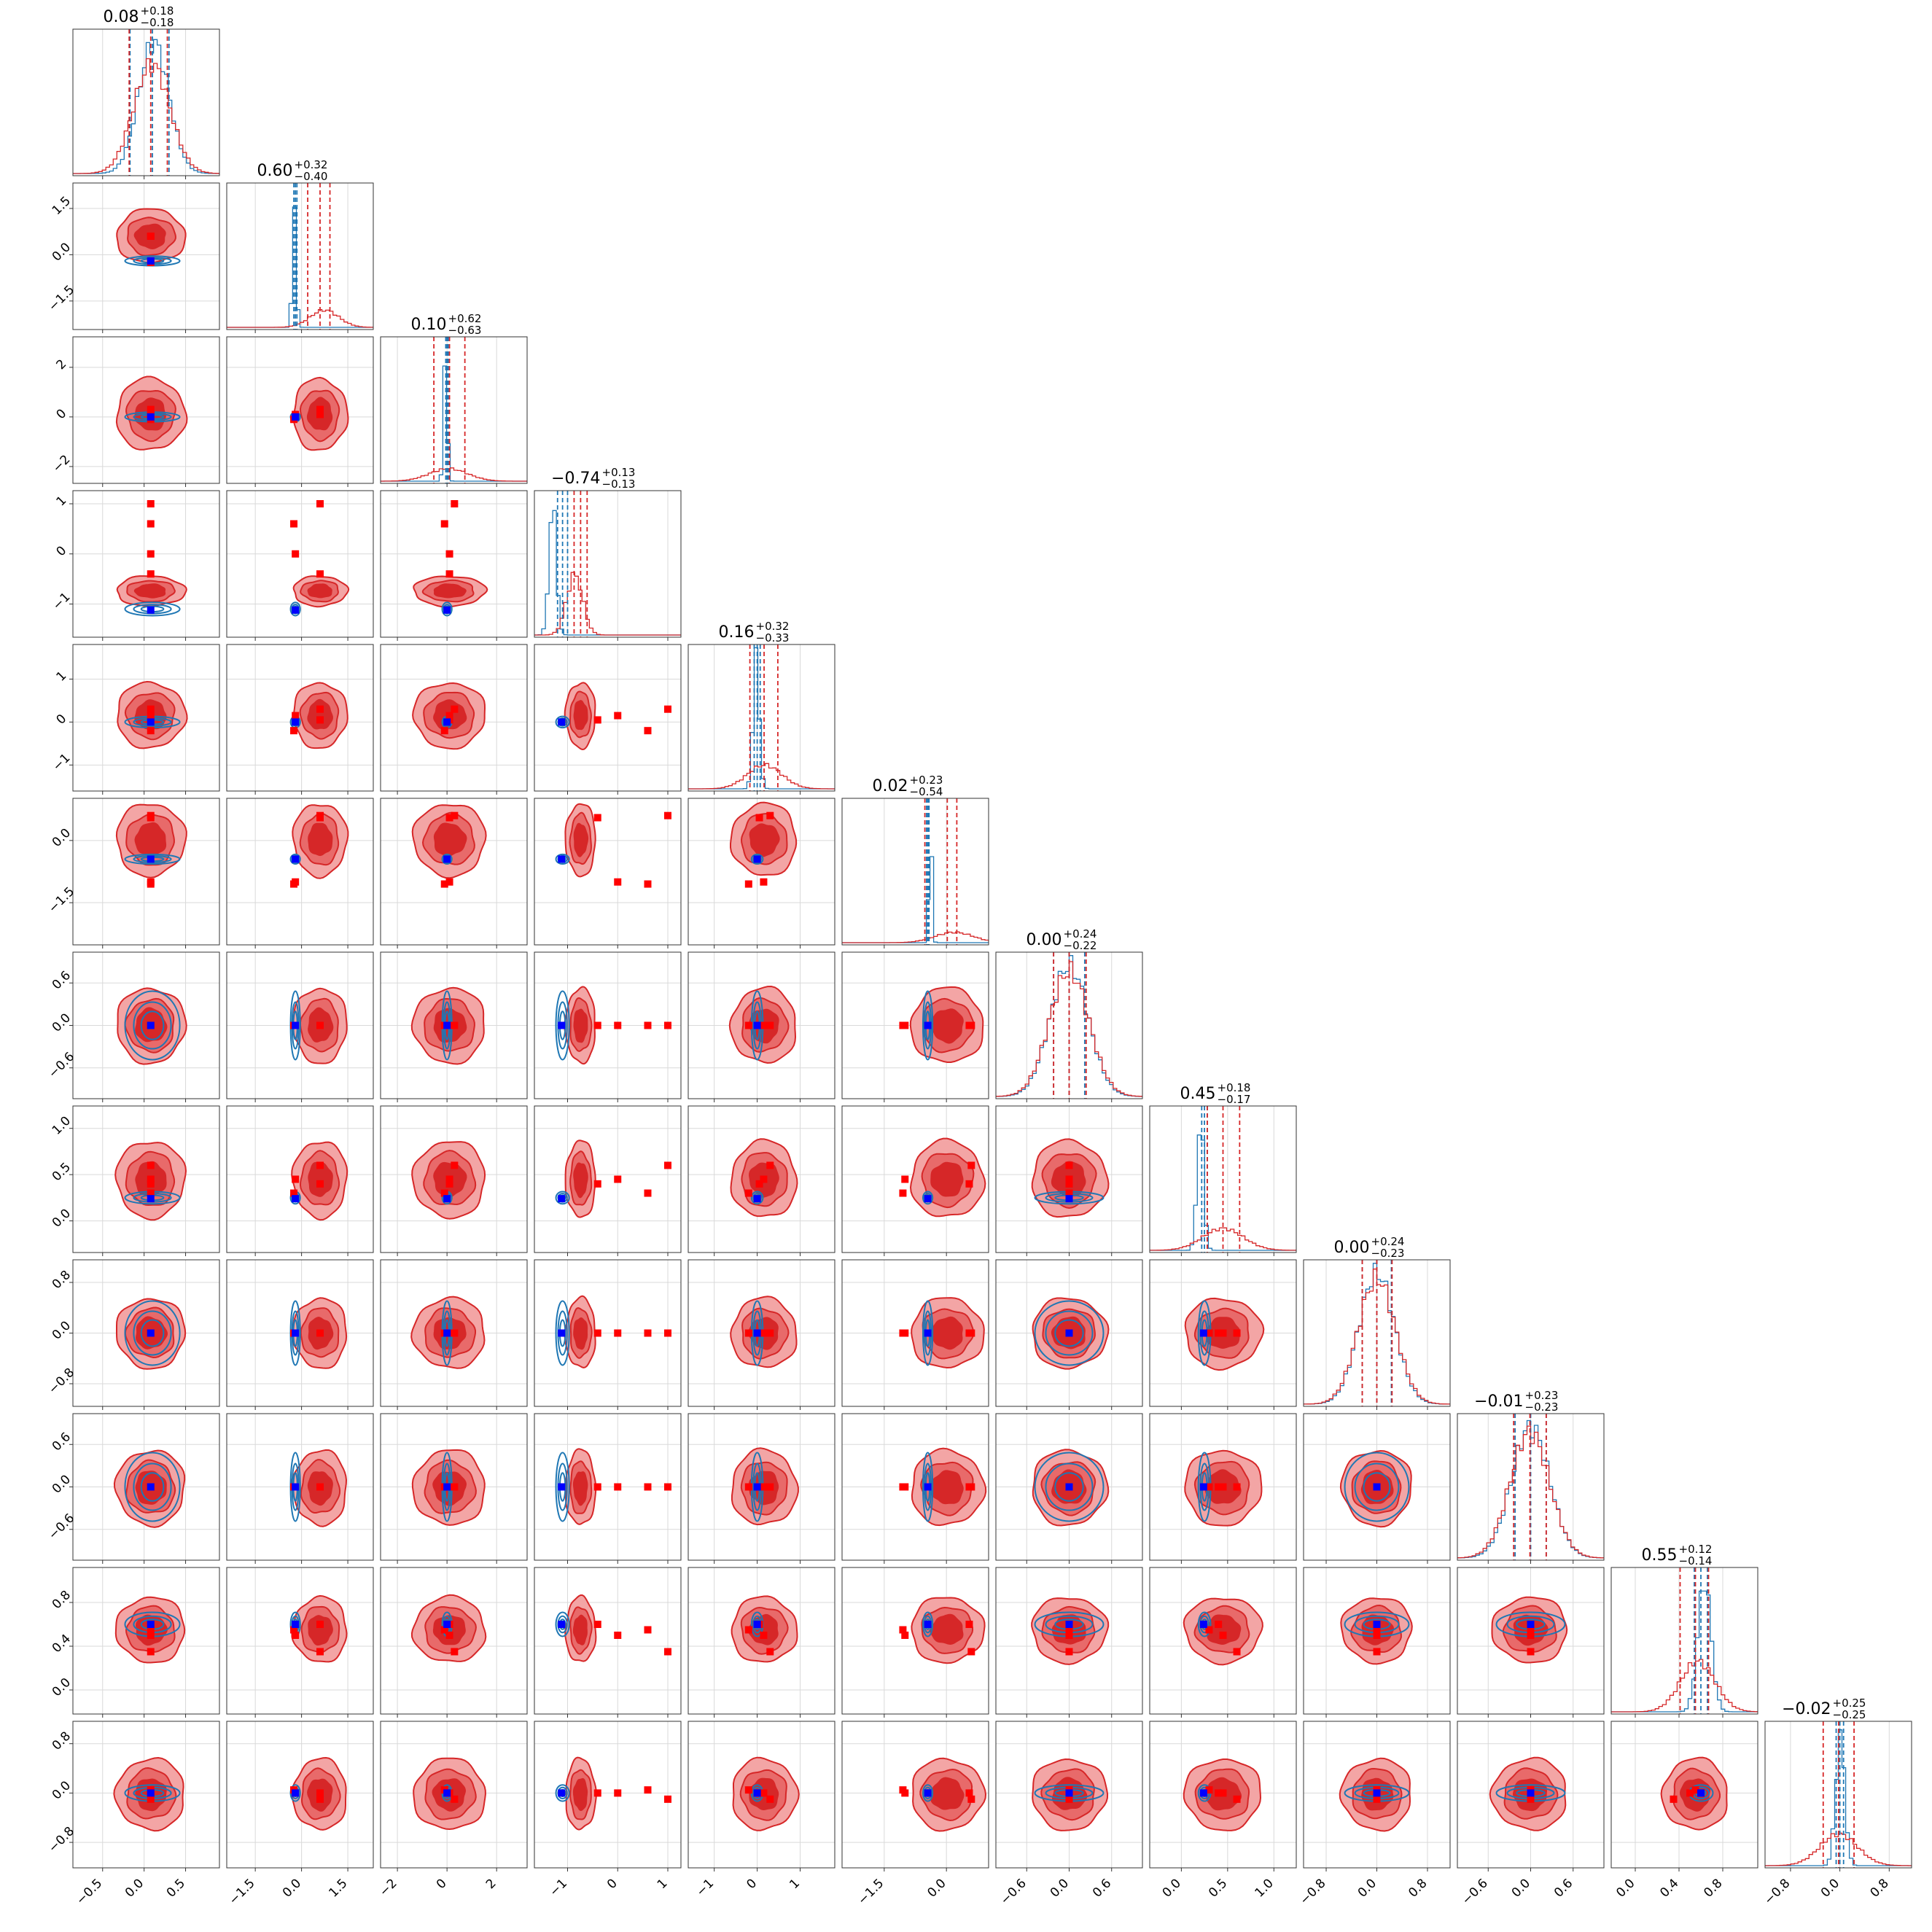  Describe the element at coordinates (134, 1888) in the screenshot. I see `x-tick-label: 0.0` at that location.